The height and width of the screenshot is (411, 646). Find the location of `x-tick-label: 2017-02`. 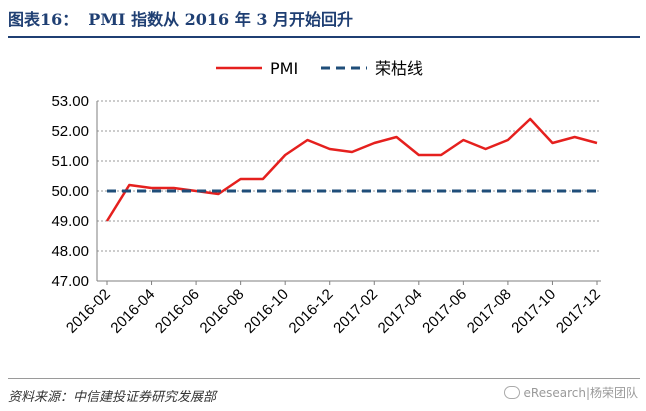

x-tick-label: 2017-02 is located at coordinates (355, 311).